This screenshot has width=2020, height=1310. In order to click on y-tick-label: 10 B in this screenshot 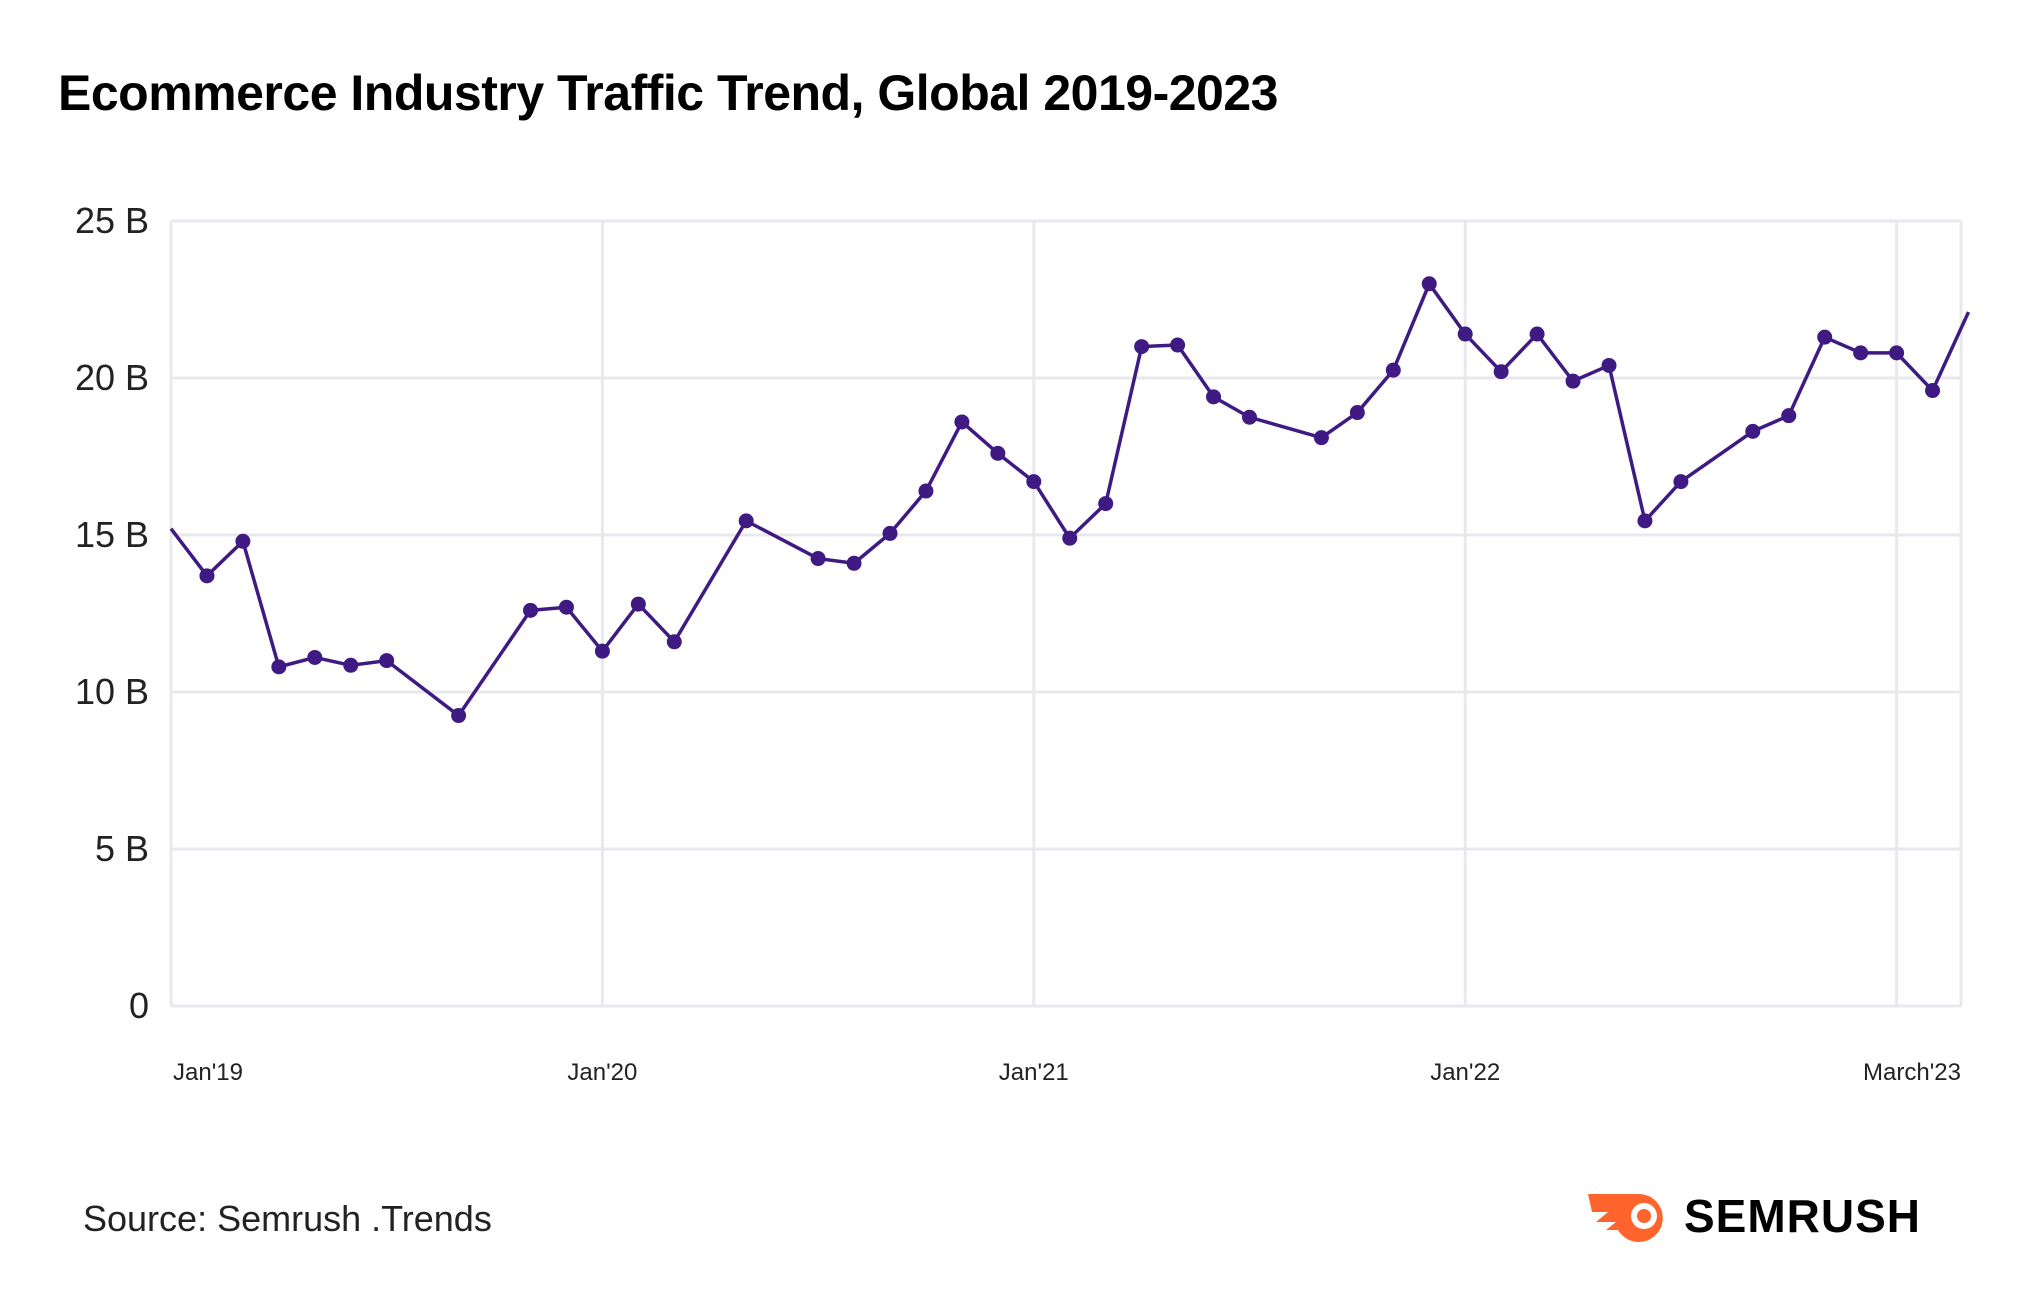, I will do `click(112, 691)`.